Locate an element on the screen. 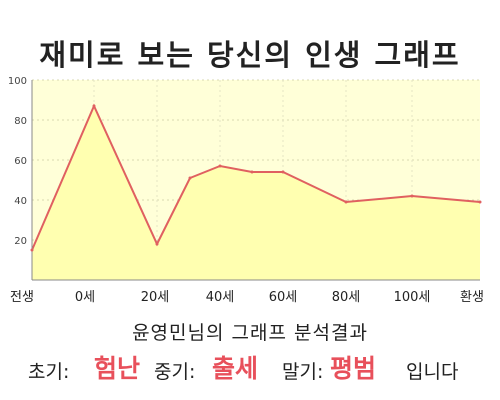  x-tick-label: 40세 is located at coordinates (220, 297).